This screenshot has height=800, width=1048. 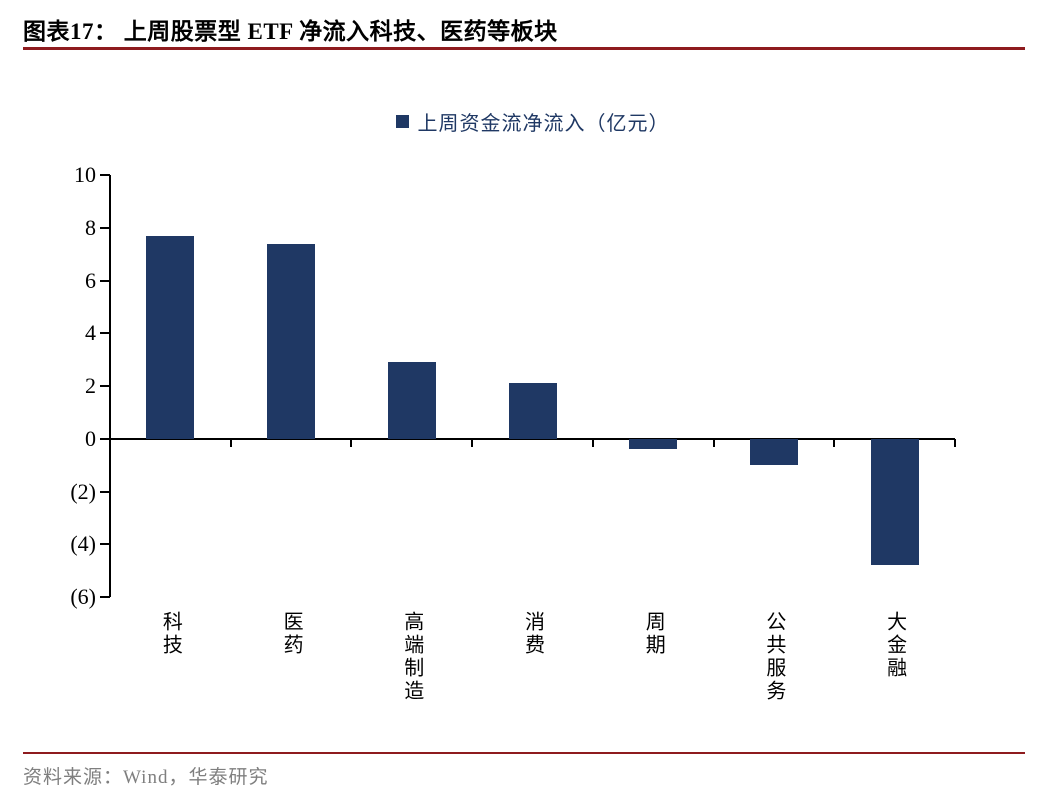 I want to click on x-category-label: 大金融, so click(x=894, y=645).